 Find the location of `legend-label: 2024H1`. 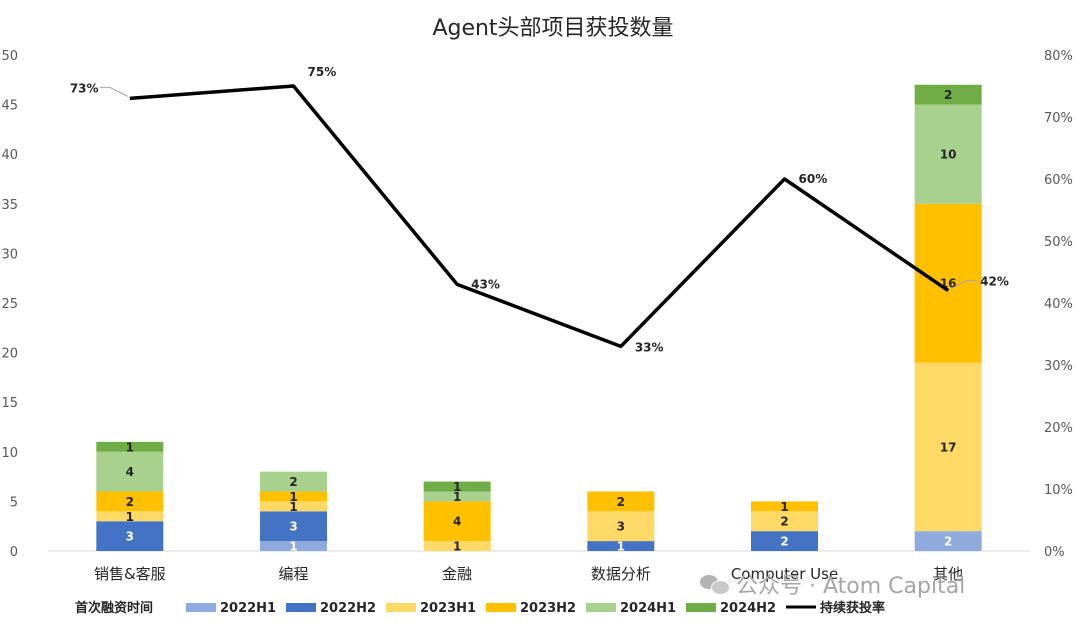

legend-label: 2024H1 is located at coordinates (648, 608).